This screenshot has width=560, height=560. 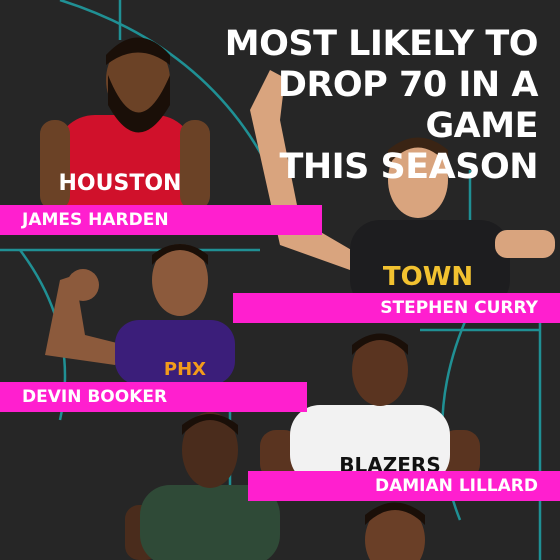 I want to click on player-photo-damian-lillard: BLAZERS, so click(x=370, y=400).